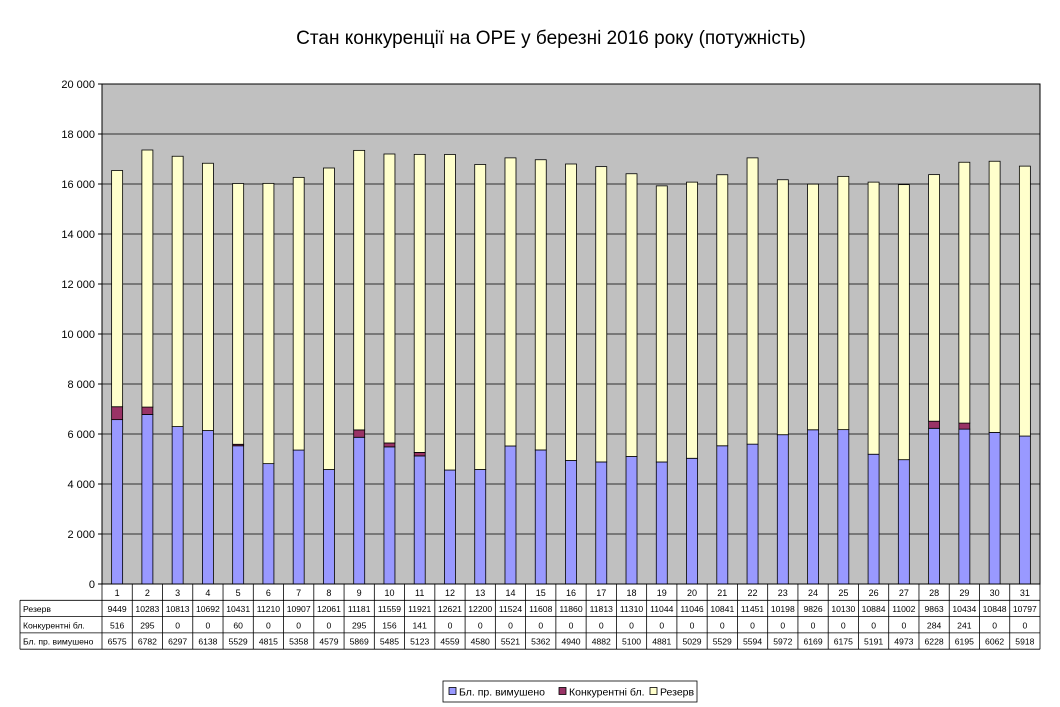 The width and height of the screenshot is (1060, 707). Describe the element at coordinates (420, 625) in the screenshot. I see `data-label: 141` at that location.